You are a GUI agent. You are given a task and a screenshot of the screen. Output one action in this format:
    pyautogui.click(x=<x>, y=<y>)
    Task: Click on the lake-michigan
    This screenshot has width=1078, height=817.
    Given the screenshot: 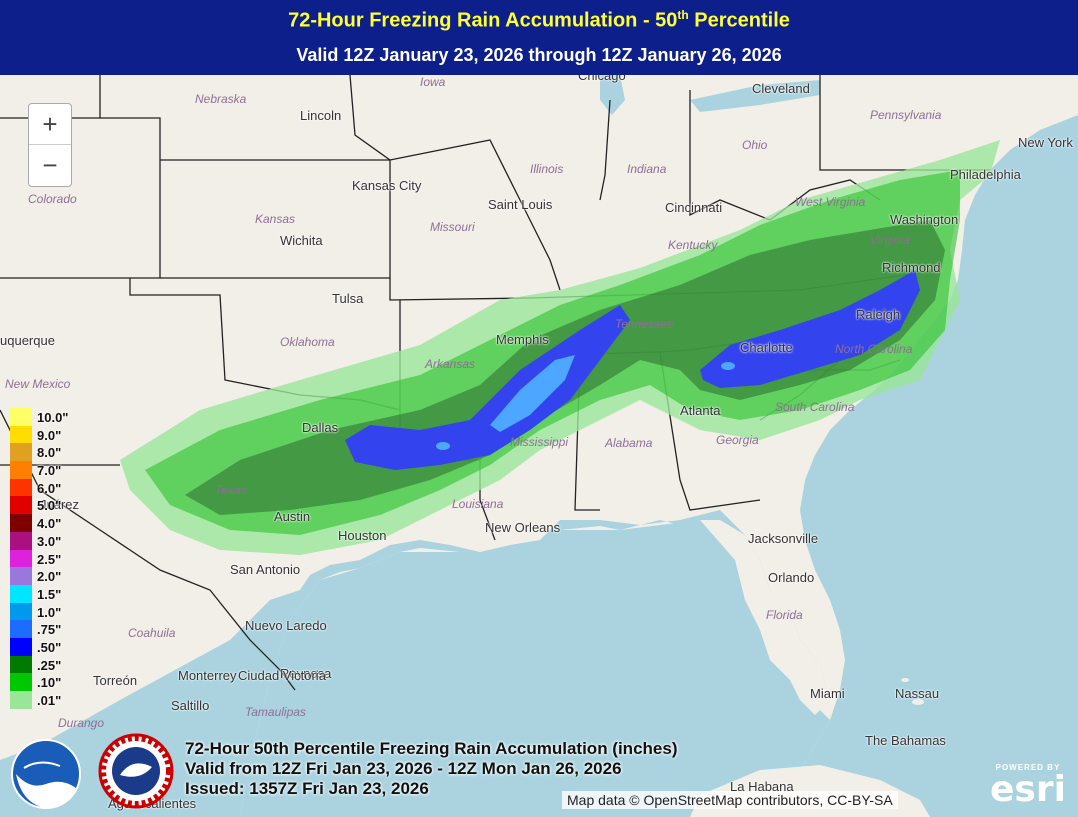 What is the action you would take?
    pyautogui.click(x=612, y=95)
    